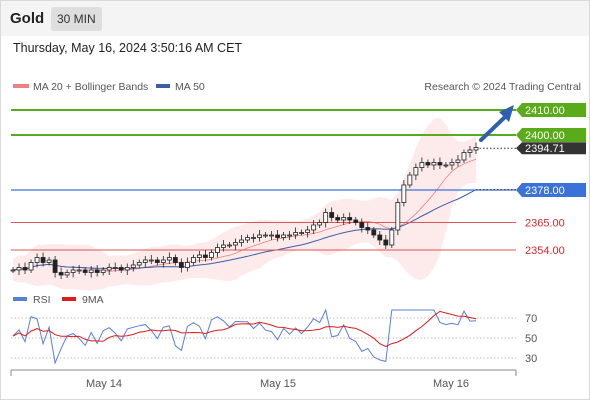 The image size is (590, 400). Describe the element at coordinates (451, 384) in the screenshot. I see `x-tick-label-may16: May 16` at that location.